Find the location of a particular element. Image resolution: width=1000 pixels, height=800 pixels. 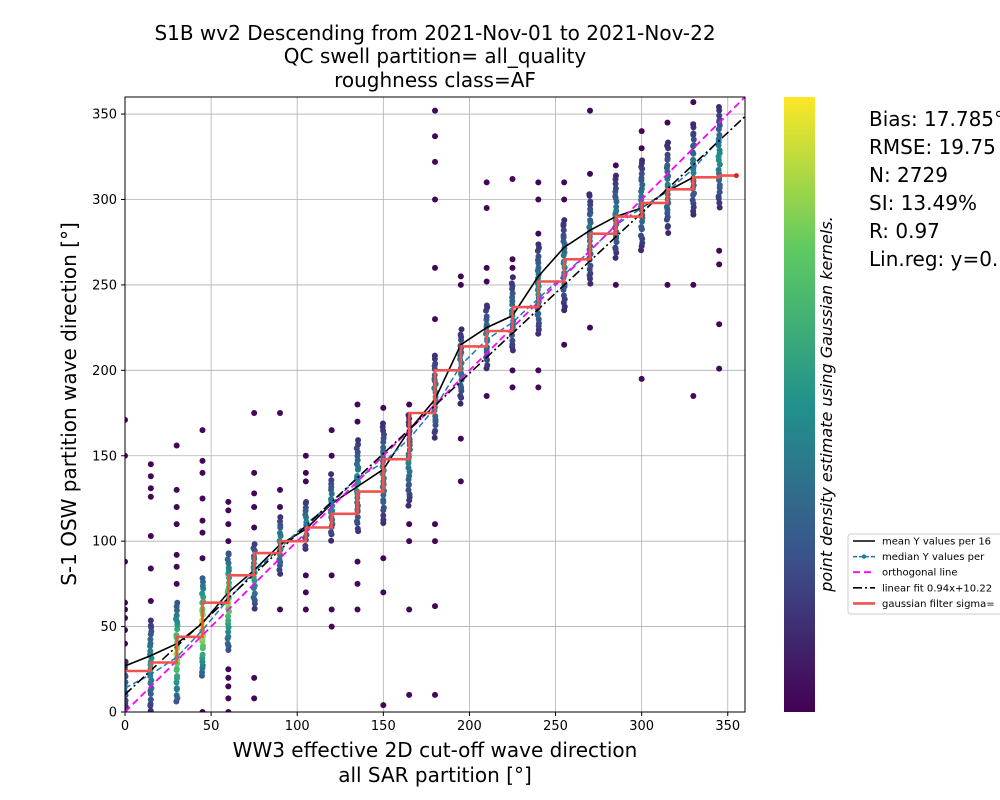

stats-line: SI: 13.49% is located at coordinates (923, 203).